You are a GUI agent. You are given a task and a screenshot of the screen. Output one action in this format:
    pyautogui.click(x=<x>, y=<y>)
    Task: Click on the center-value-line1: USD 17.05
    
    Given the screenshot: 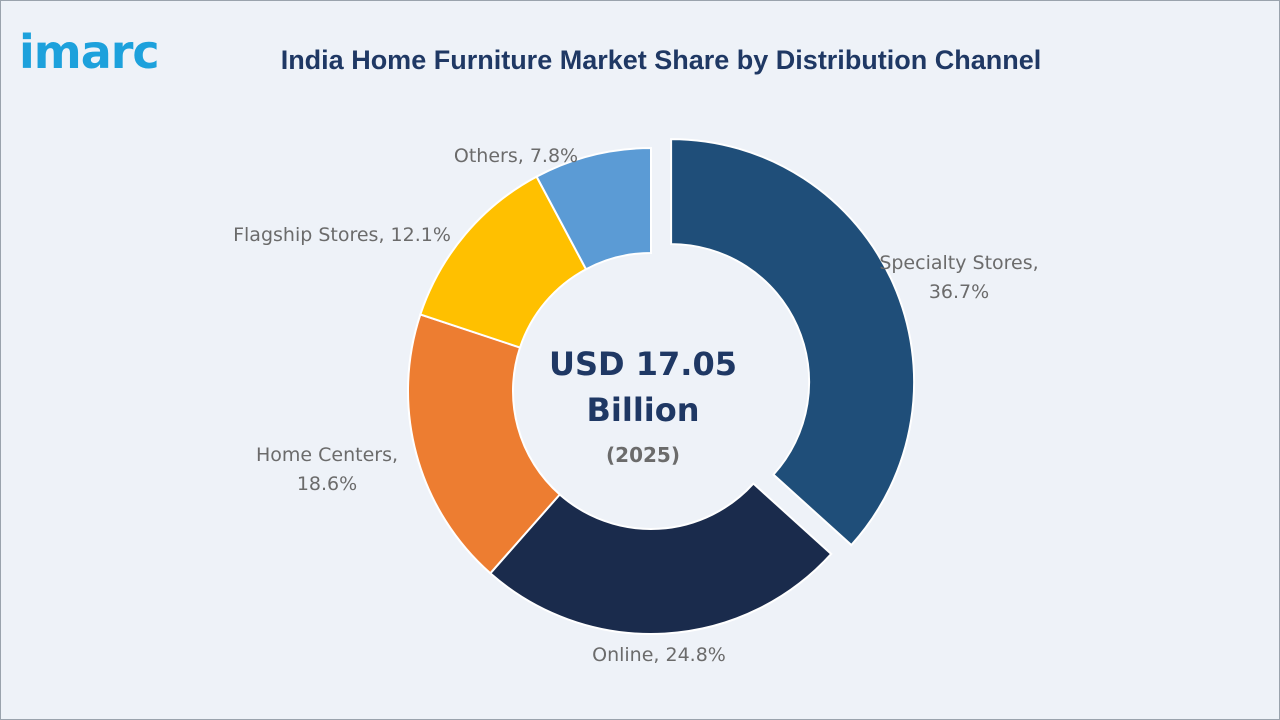 What is the action you would take?
    pyautogui.click(x=643, y=364)
    